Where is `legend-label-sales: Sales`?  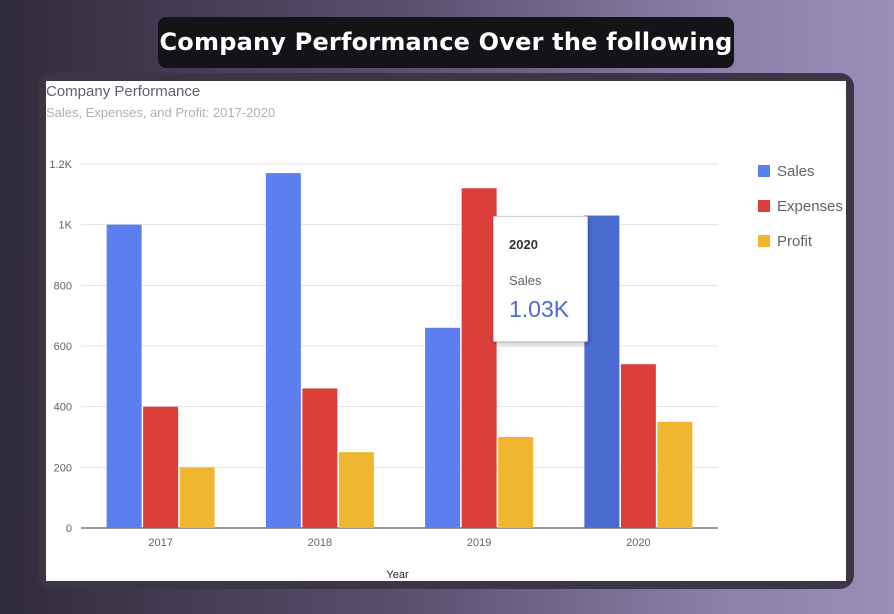 legend-label-sales: Sales is located at coordinates (796, 171).